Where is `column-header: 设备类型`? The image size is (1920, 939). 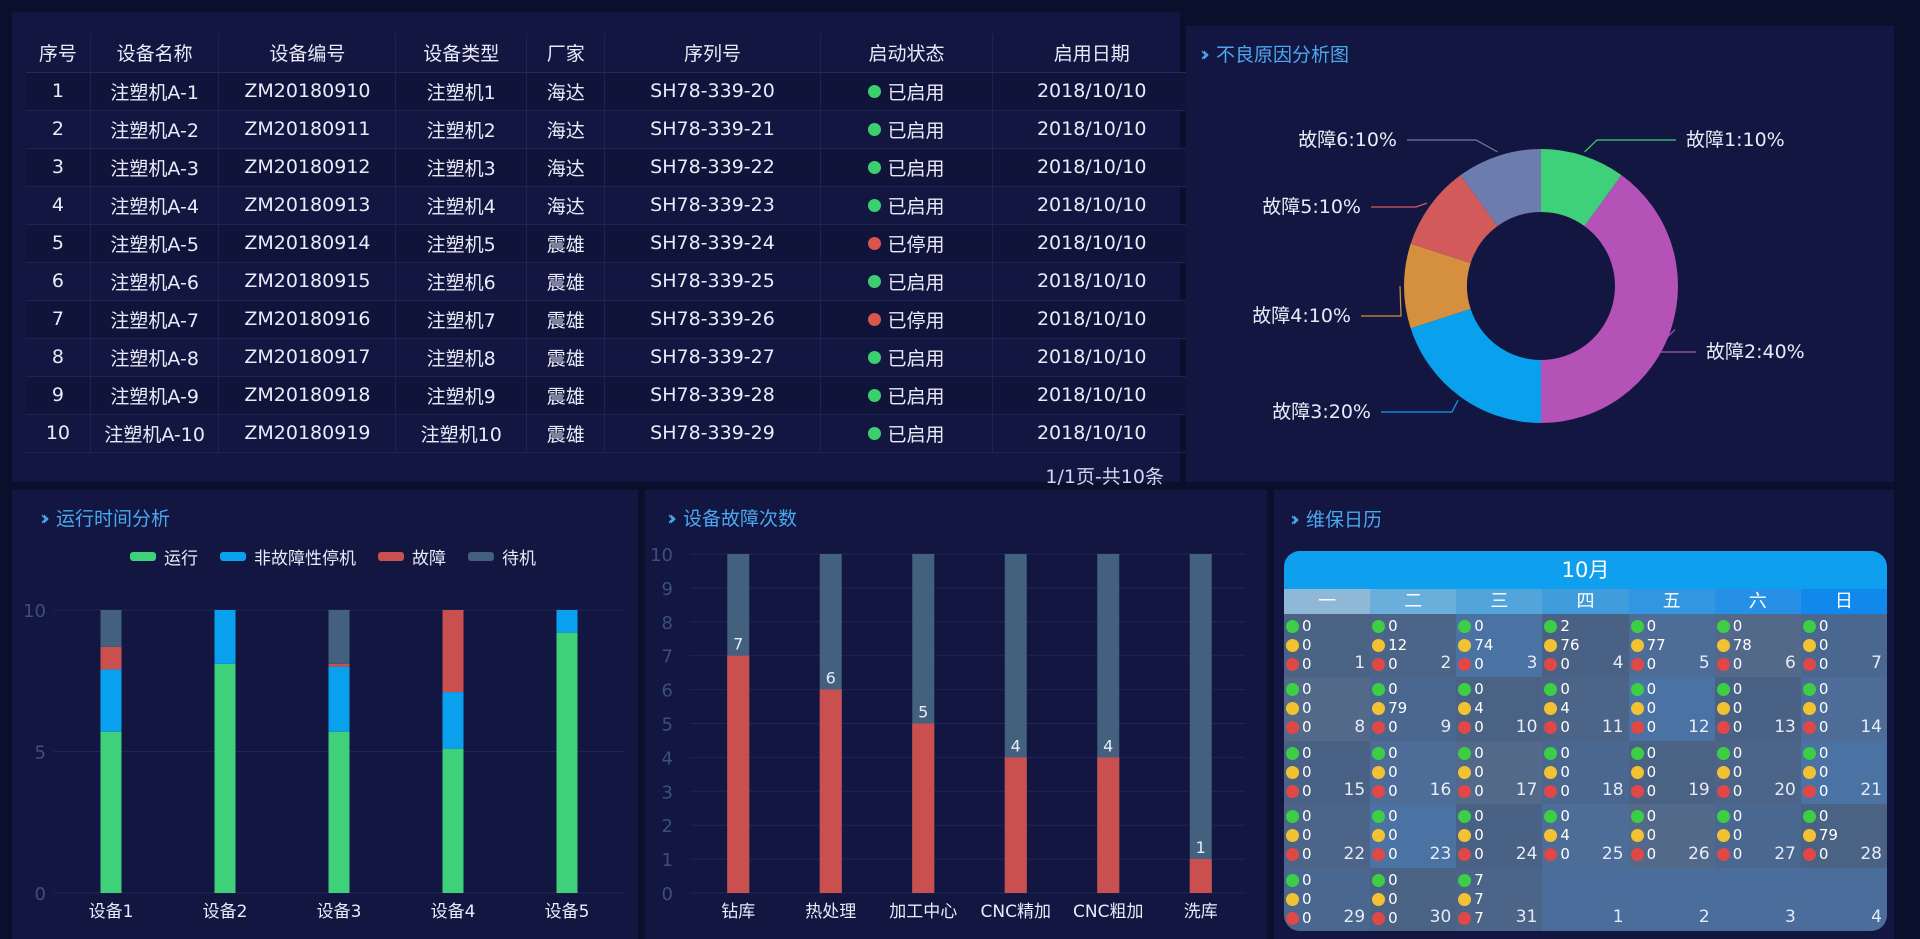
column-header: 设备类型 is located at coordinates (461, 53).